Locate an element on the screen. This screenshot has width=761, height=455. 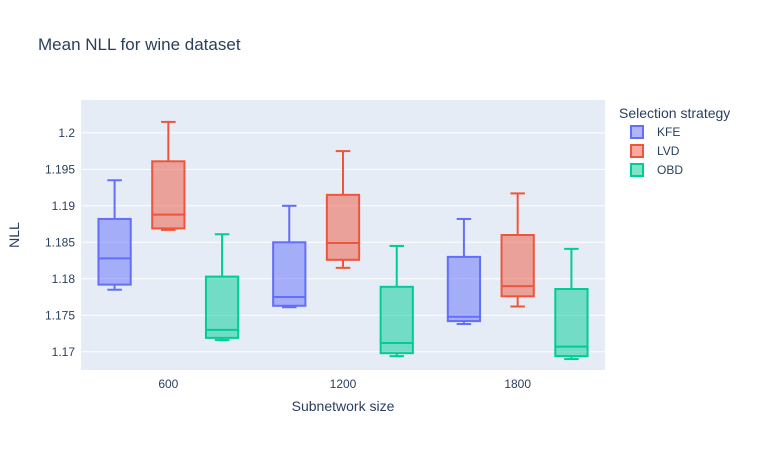
y-tick-label: 1.175 is located at coordinates (60, 315).